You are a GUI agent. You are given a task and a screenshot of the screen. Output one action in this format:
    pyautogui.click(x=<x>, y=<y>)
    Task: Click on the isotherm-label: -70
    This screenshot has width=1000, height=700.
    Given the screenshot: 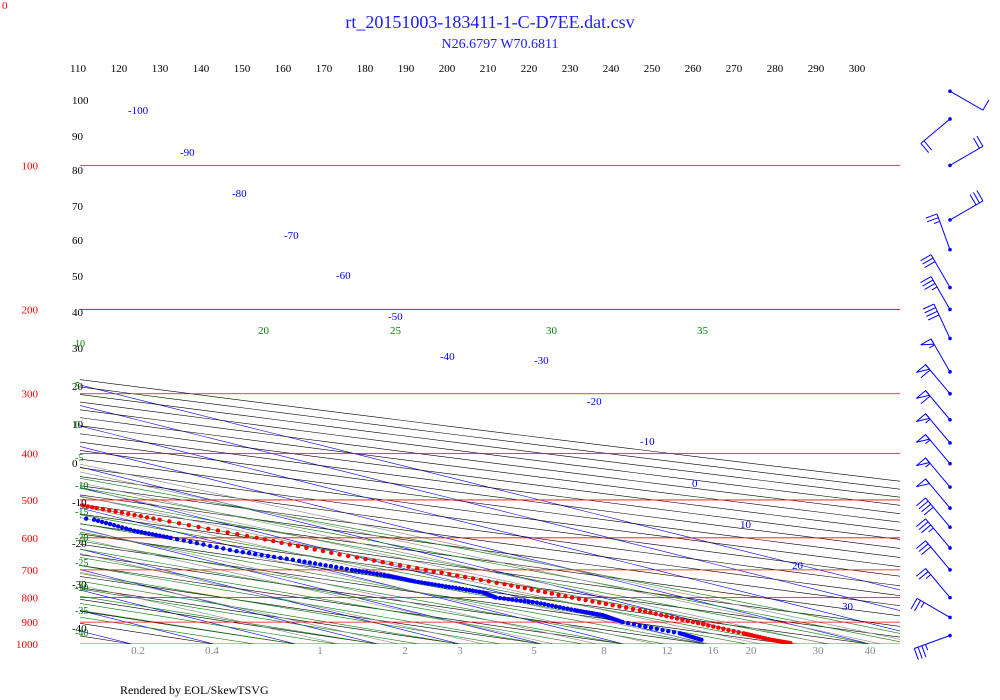 What is the action you would take?
    pyautogui.click(x=291, y=236)
    